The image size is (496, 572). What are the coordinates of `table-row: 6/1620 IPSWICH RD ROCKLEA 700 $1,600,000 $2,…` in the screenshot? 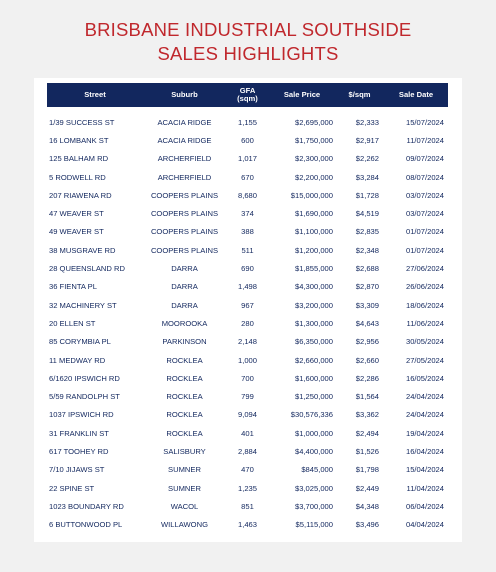 It's located at (247, 378).